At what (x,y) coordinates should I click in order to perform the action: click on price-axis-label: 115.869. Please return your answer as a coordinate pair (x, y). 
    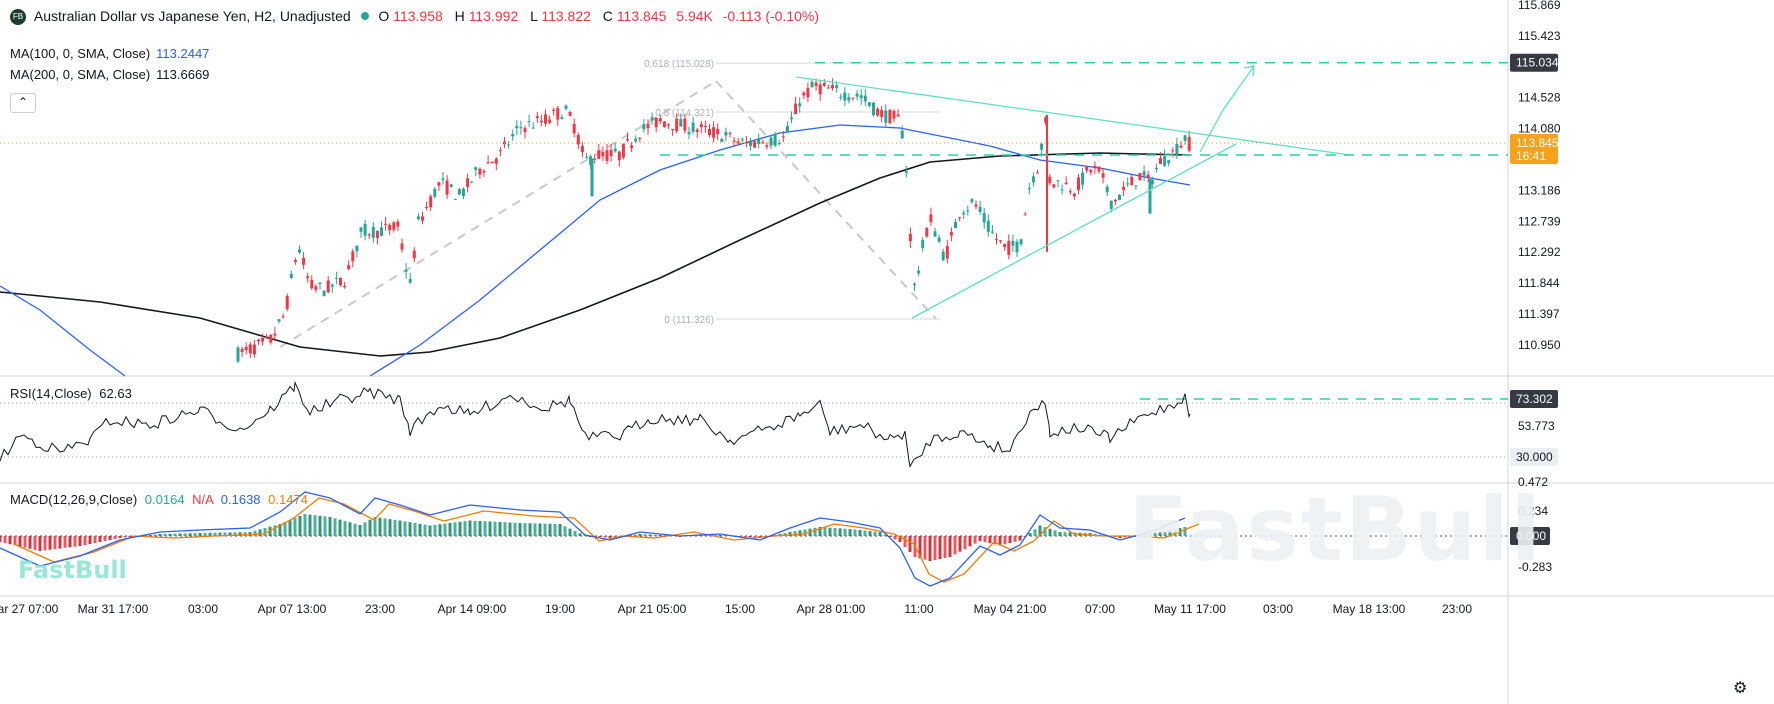
    Looking at the image, I should click on (1539, 6).